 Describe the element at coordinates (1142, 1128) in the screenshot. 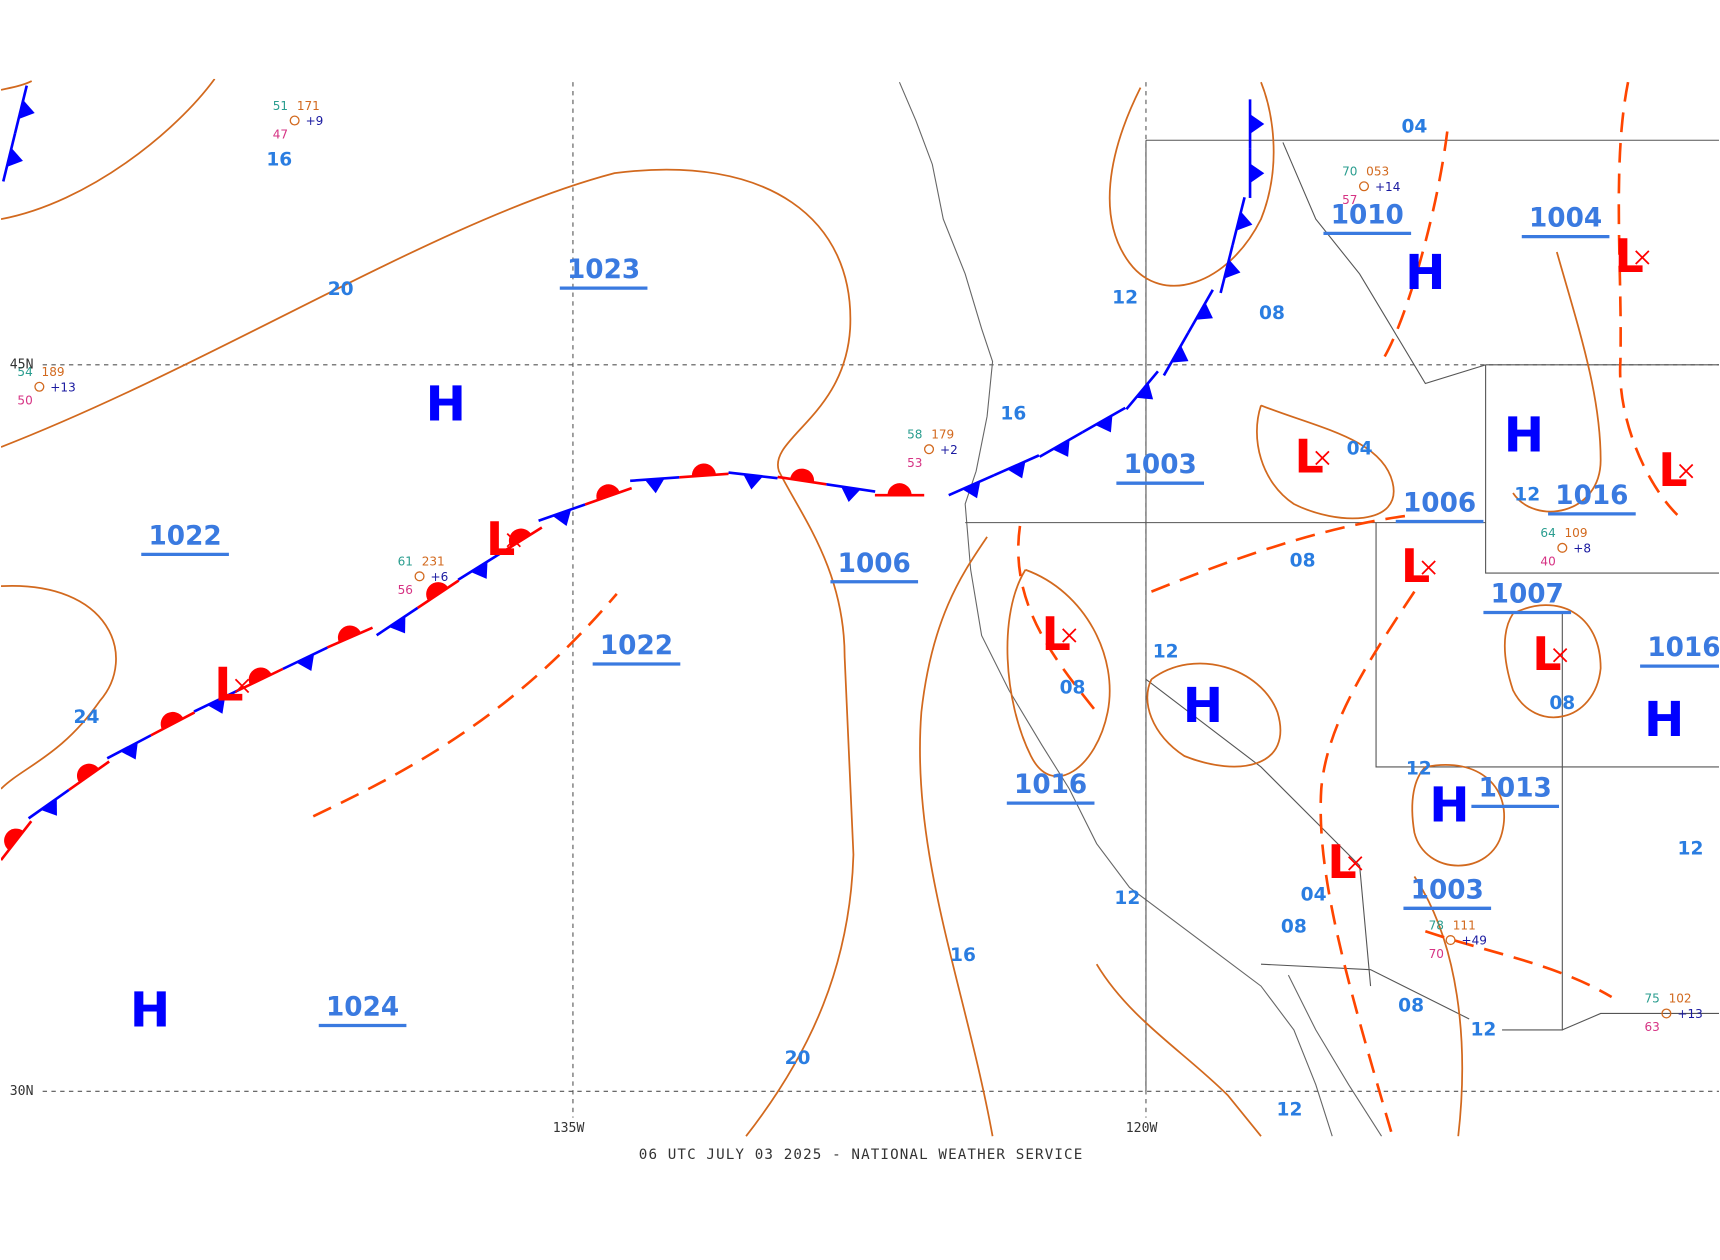

I see `longitude-label: 120W` at that location.